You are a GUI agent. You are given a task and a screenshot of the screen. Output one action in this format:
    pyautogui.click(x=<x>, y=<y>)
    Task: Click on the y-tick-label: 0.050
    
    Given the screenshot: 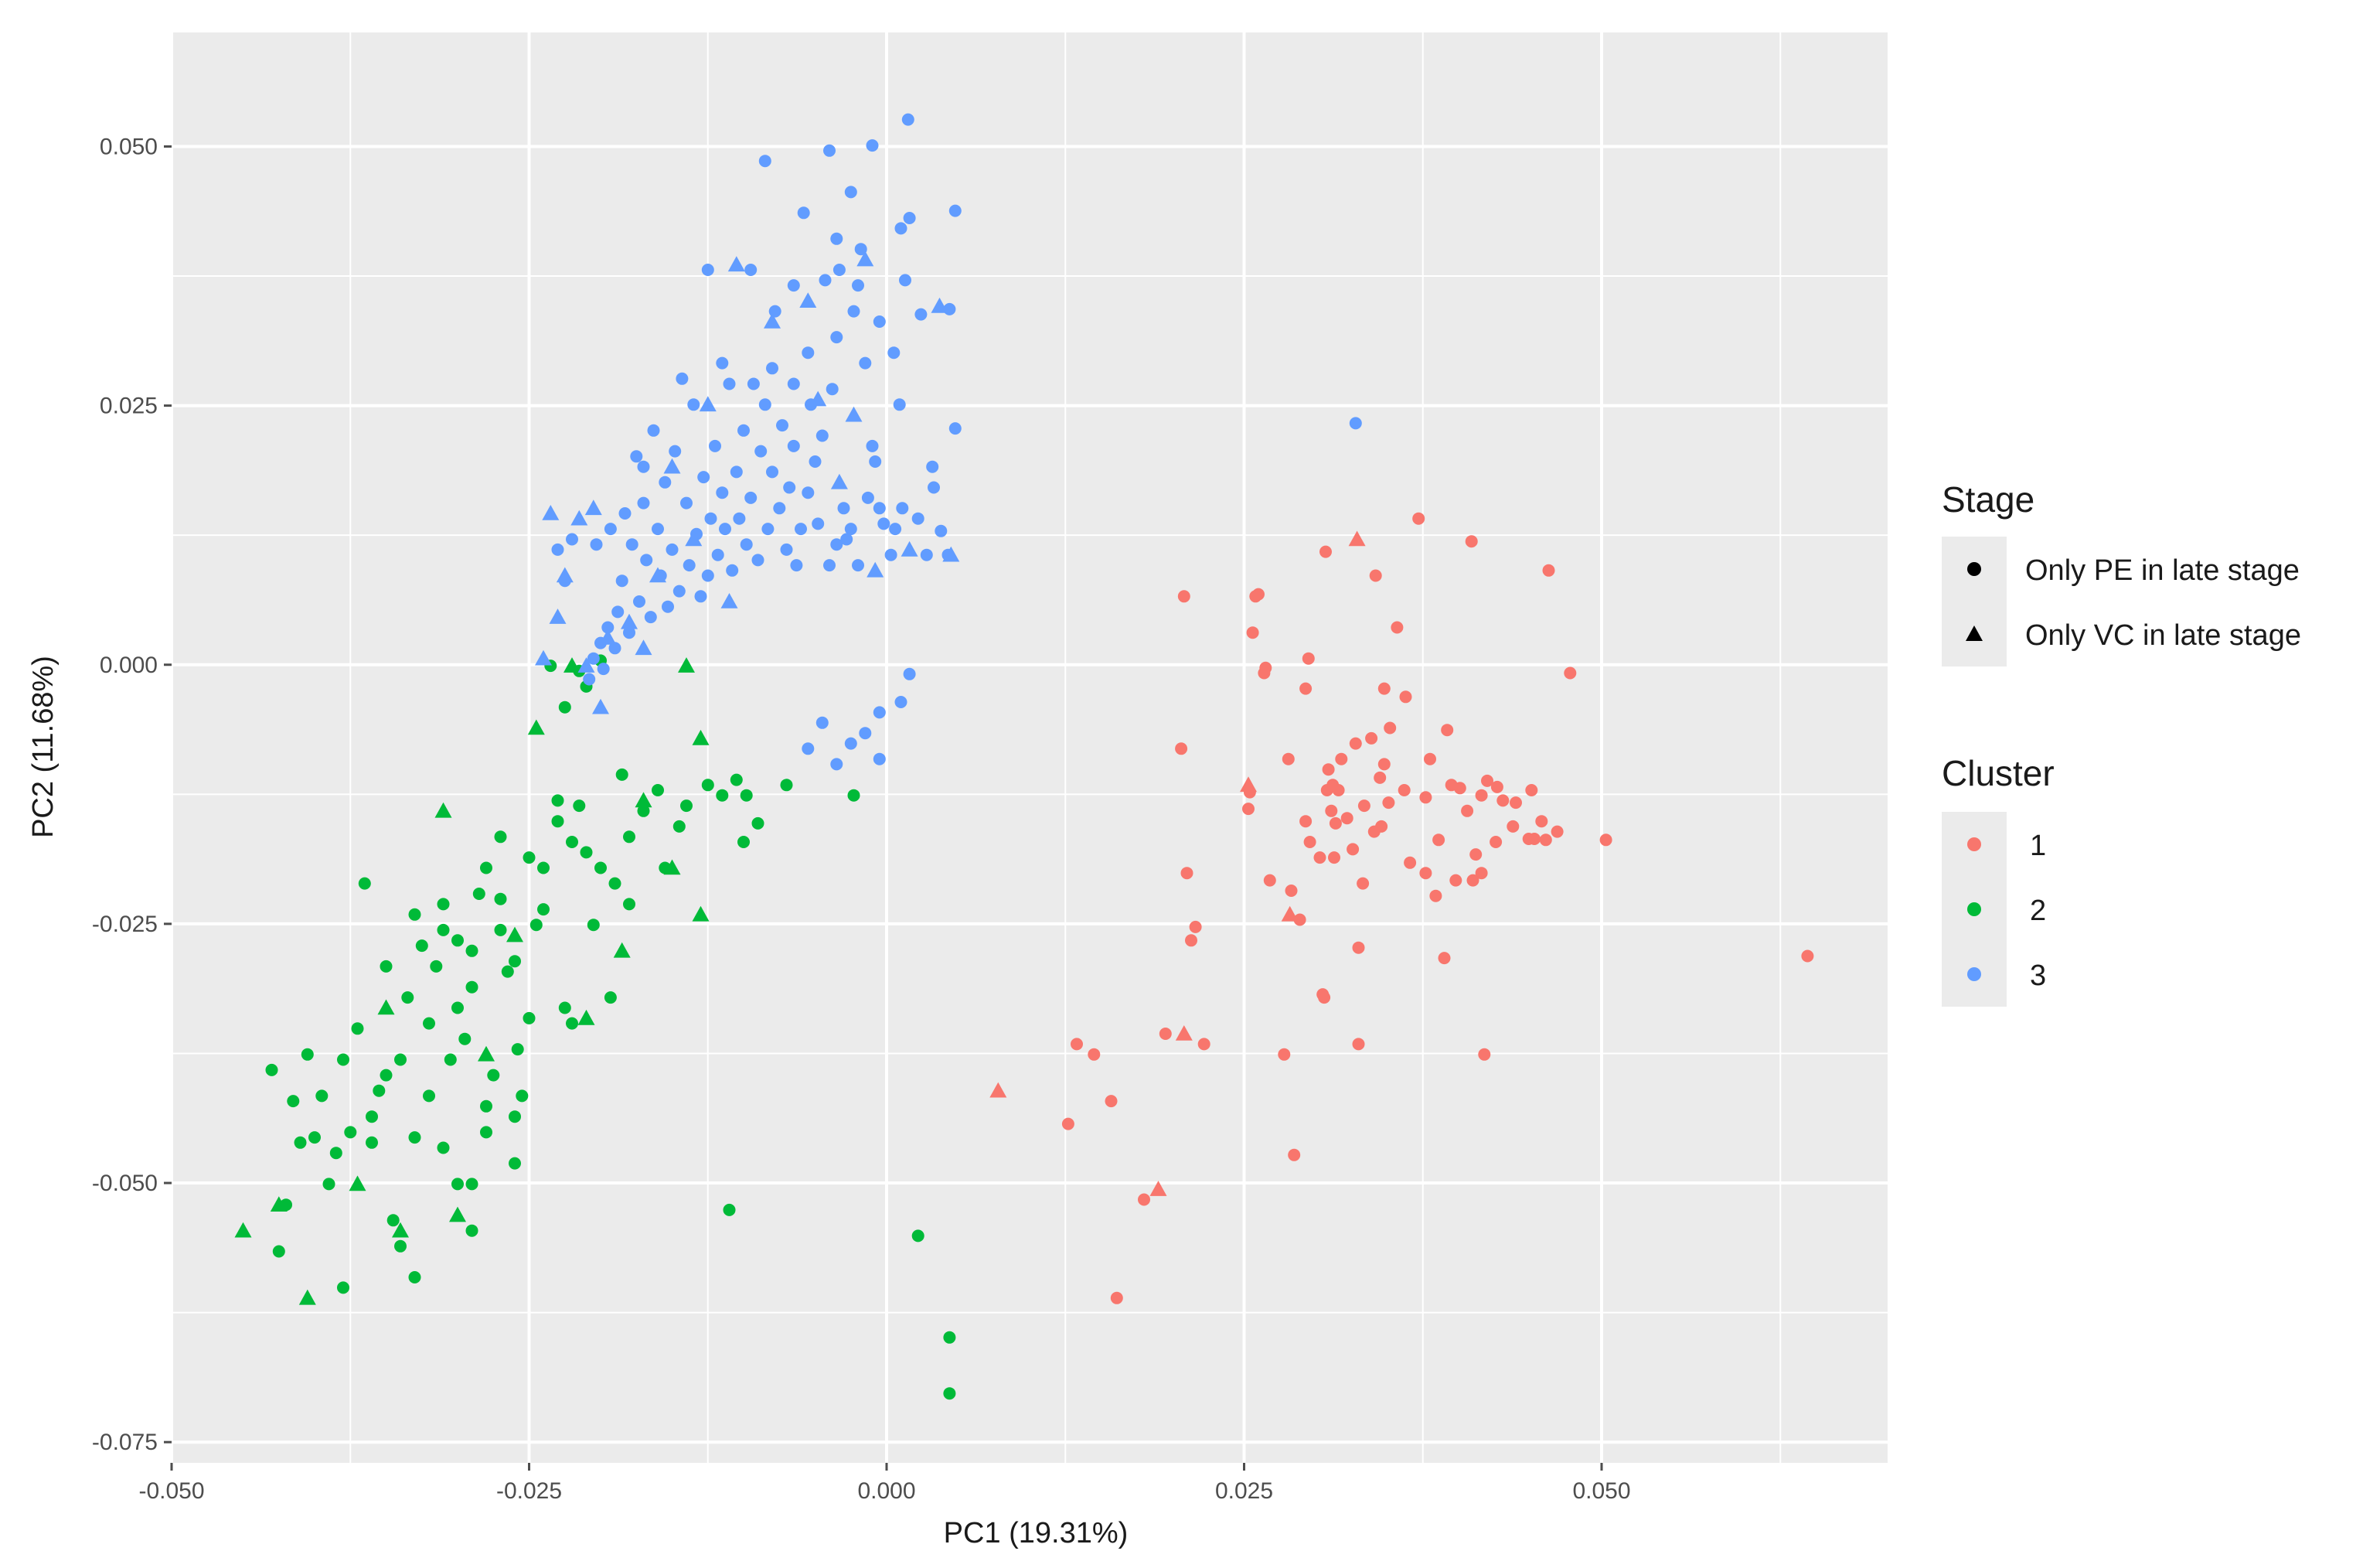 What is the action you would take?
    pyautogui.click(x=129, y=146)
    